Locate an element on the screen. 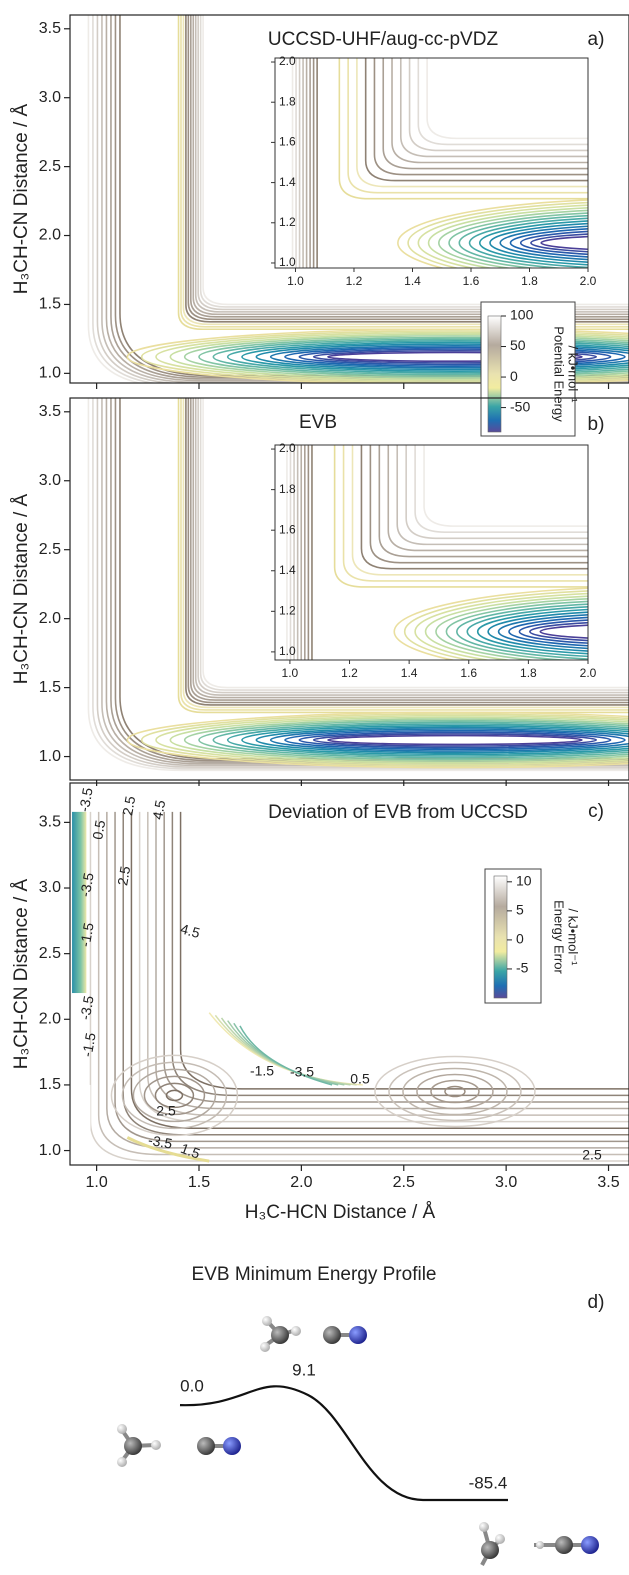 Image resolution: width=629 pixels, height=1575 pixels. x-tick-label: 2.0 is located at coordinates (301, 1182).